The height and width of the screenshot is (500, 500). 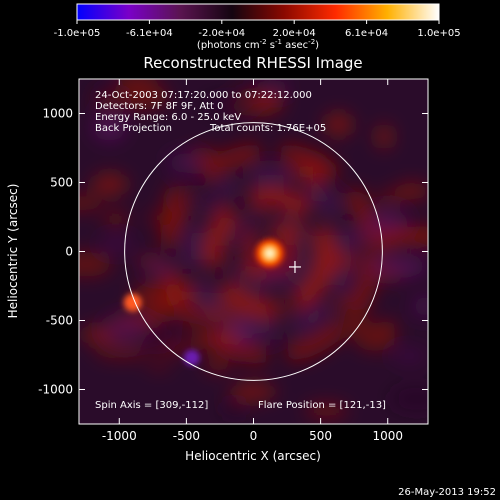 I want to click on annotation-time-range: 24-Oct-2003 07:17:20.000 to 07:22:12.000, so click(x=203, y=95).